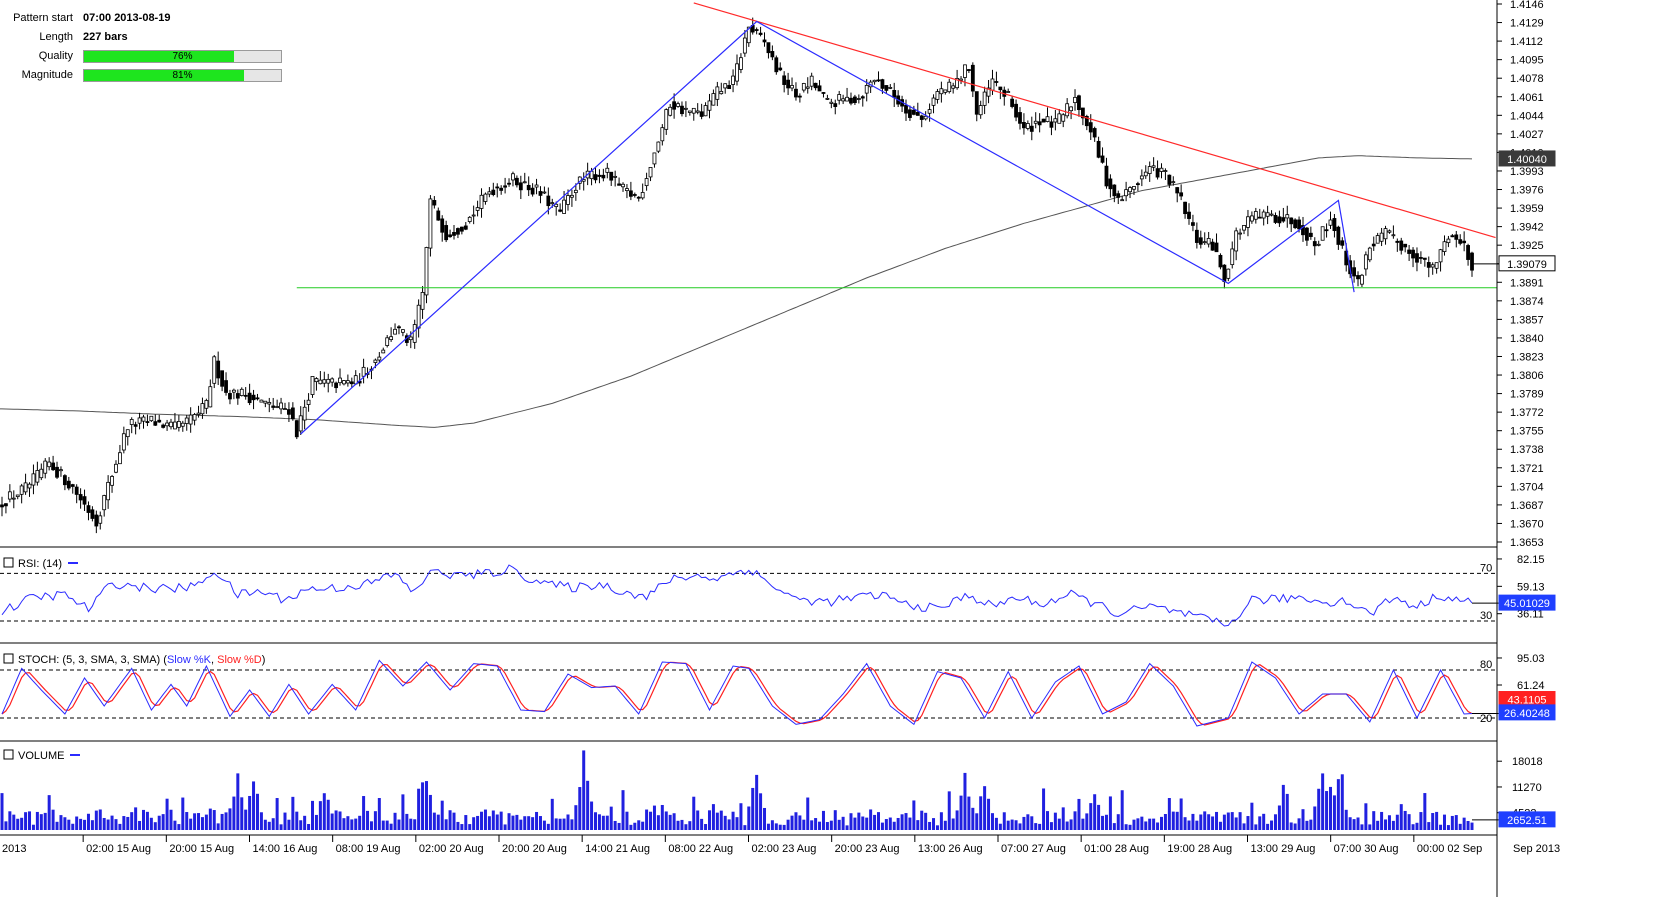 Image resolution: width=1655 pixels, height=897 pixels. What do you see at coordinates (1033, 849) in the screenshot?
I see `time-tick-label: 07:00 27 Aug` at bounding box center [1033, 849].